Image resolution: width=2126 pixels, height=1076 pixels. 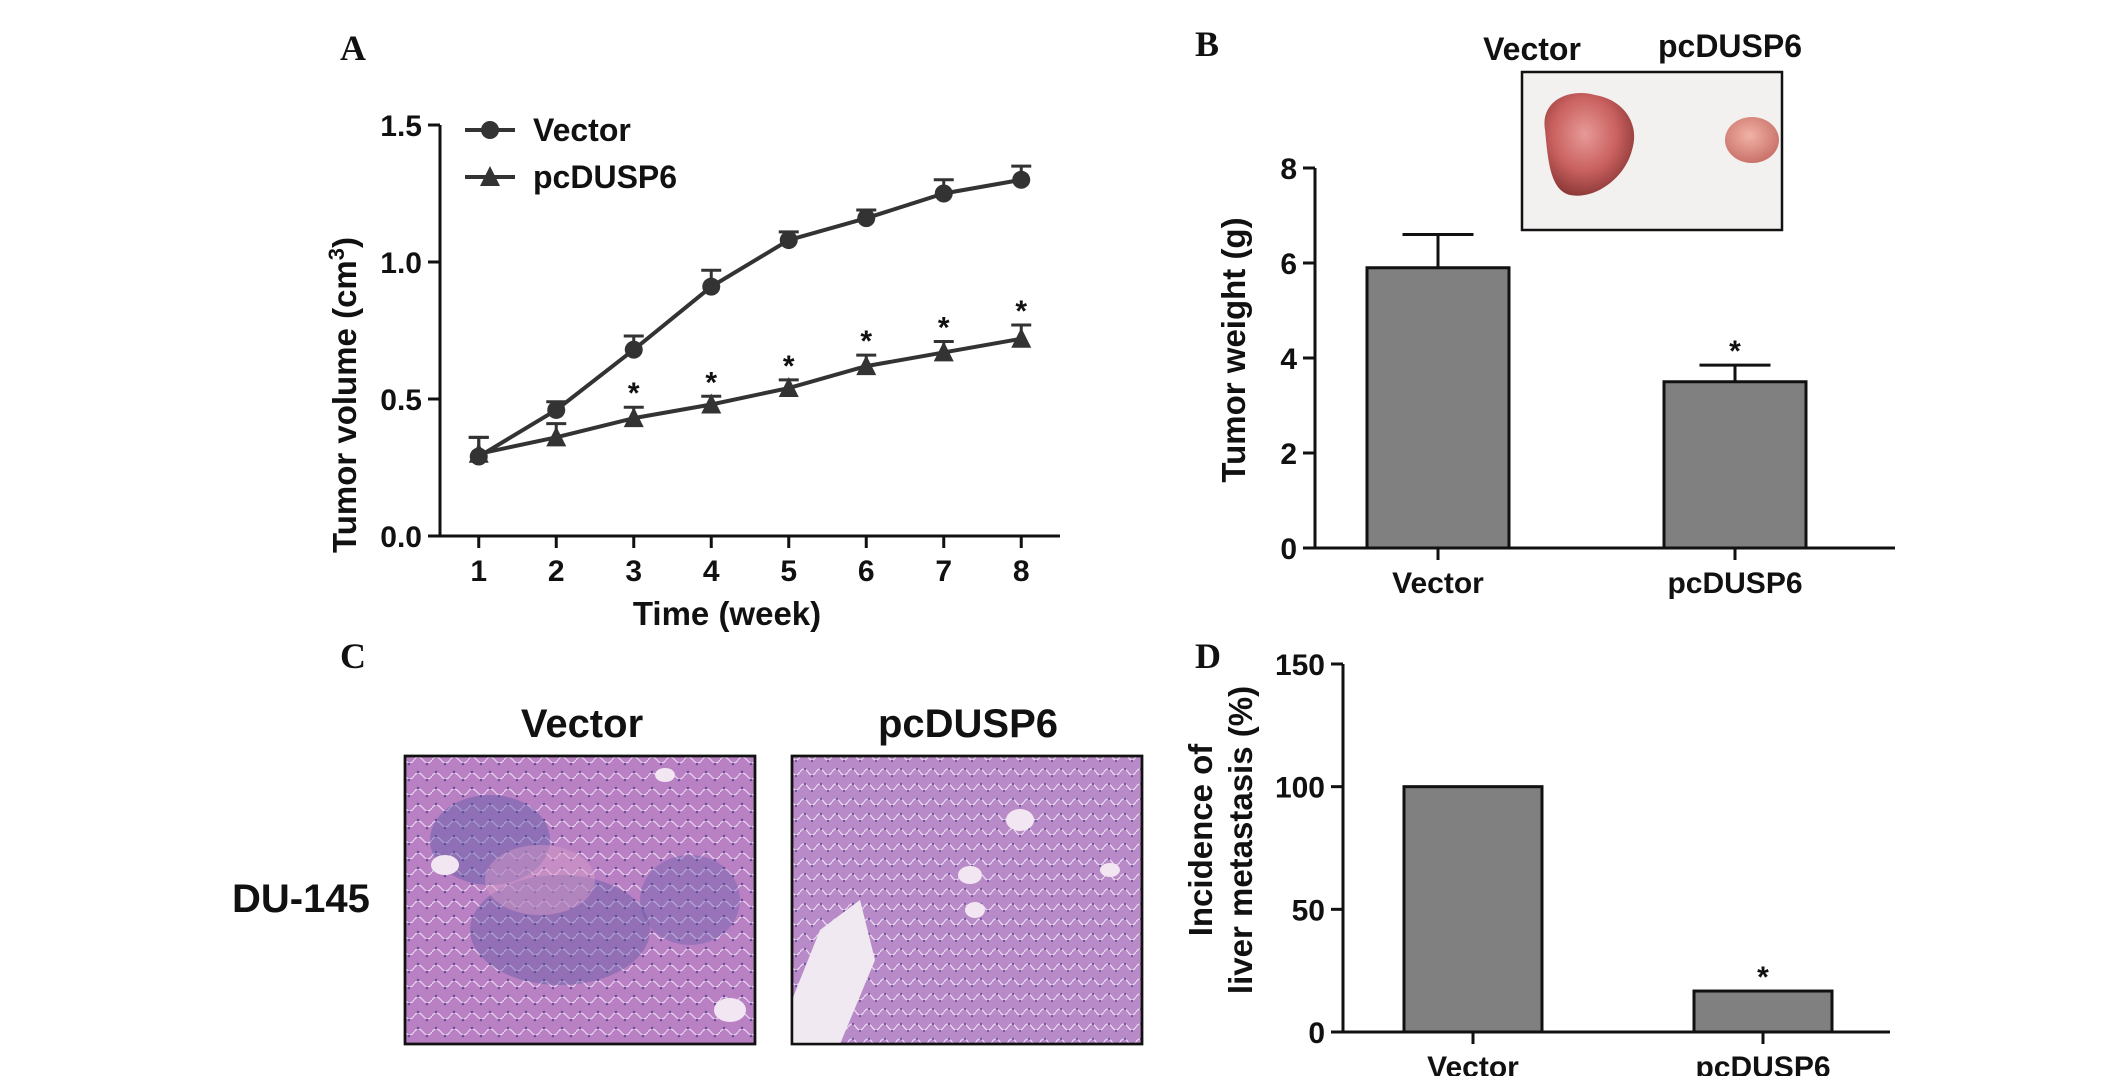 I want to click on chart-a-ytick-label: 1.0, so click(x=401, y=263).